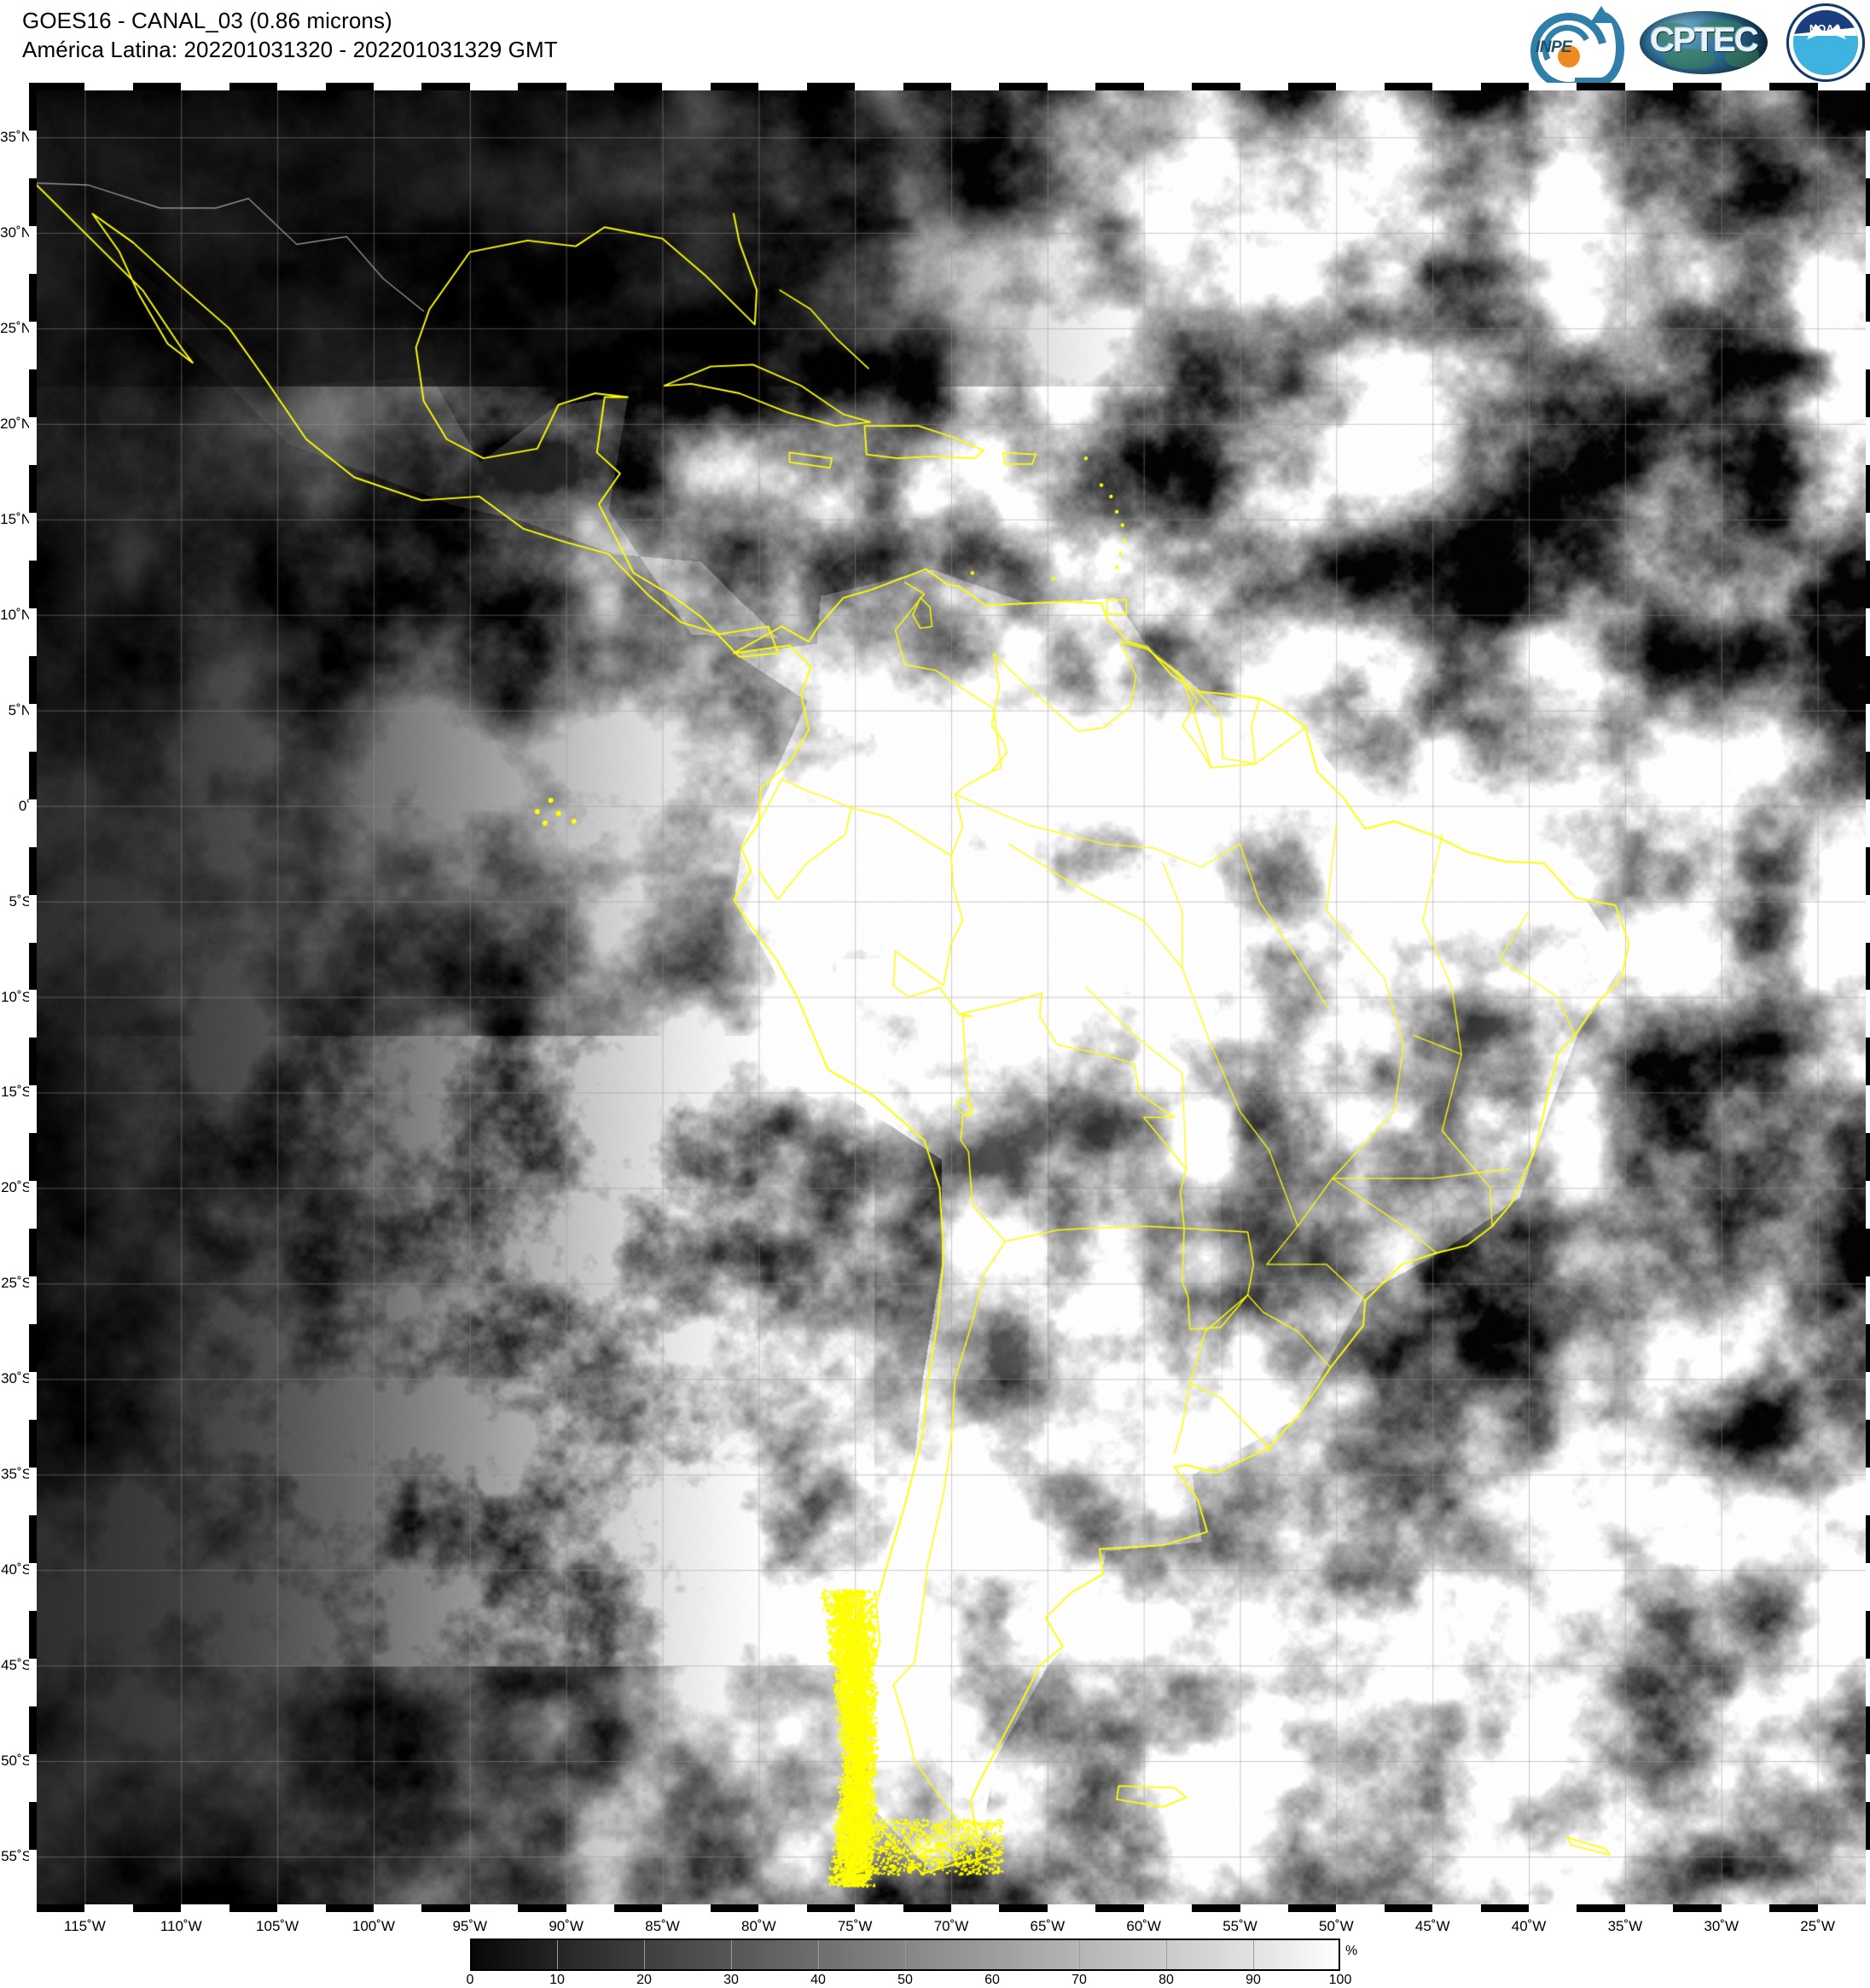 This screenshot has width=1870, height=1988. I want to click on map-frame-right, so click(1868, 997).